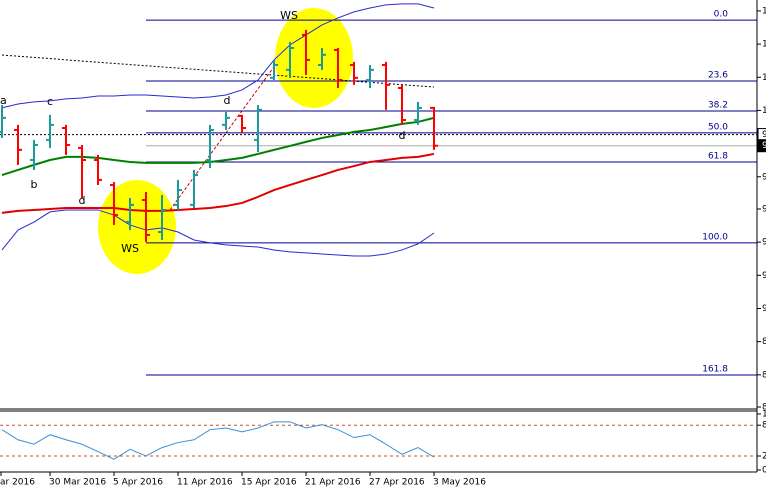 This screenshot has height=493, width=766. What do you see at coordinates (764, 243) in the screenshot?
I see `y-tick-label: 9448.0` at bounding box center [764, 243].